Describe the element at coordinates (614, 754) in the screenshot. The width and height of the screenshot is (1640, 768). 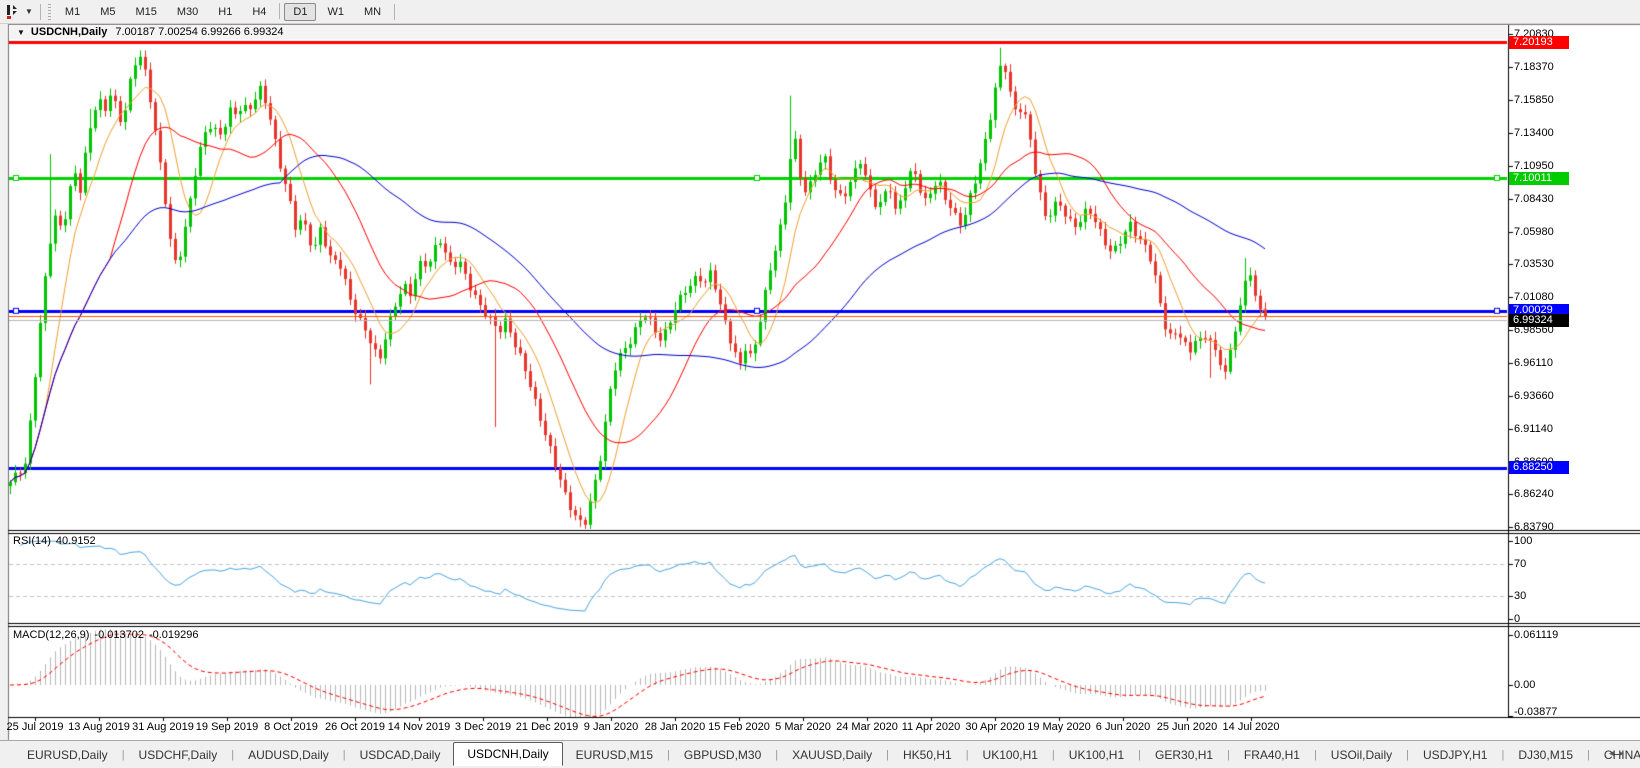
I see `chart-tab-eurusd-m15: EURUSD,M15` at that location.